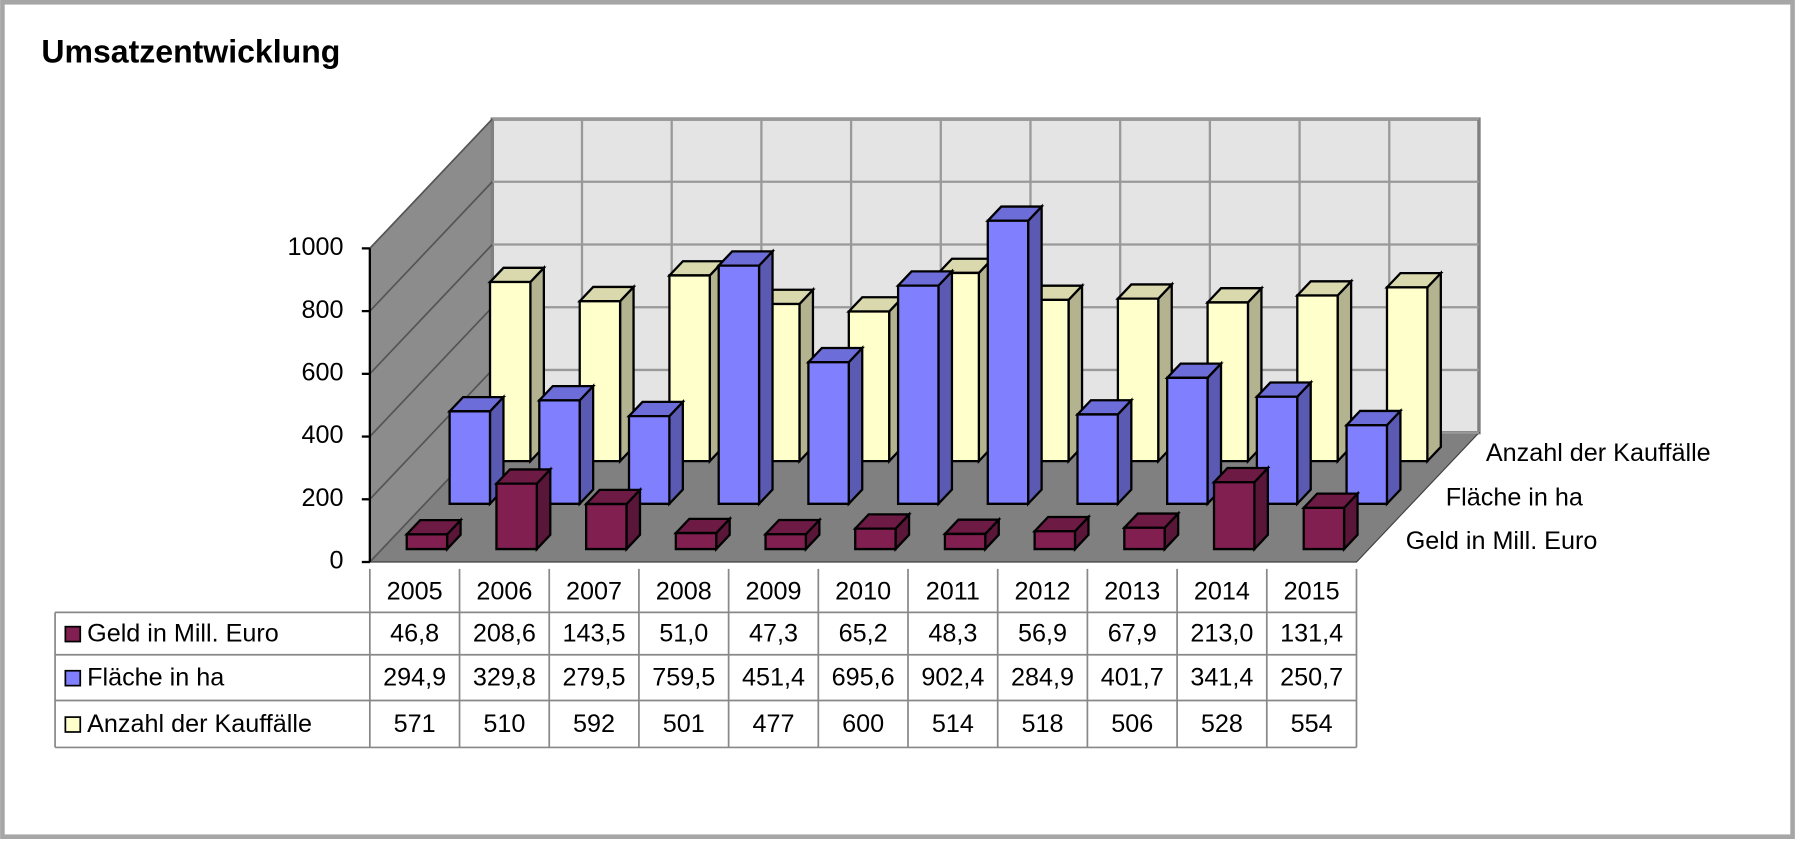 The image size is (1795, 844). I want to click on table-cell: 250,7, so click(1311, 677).